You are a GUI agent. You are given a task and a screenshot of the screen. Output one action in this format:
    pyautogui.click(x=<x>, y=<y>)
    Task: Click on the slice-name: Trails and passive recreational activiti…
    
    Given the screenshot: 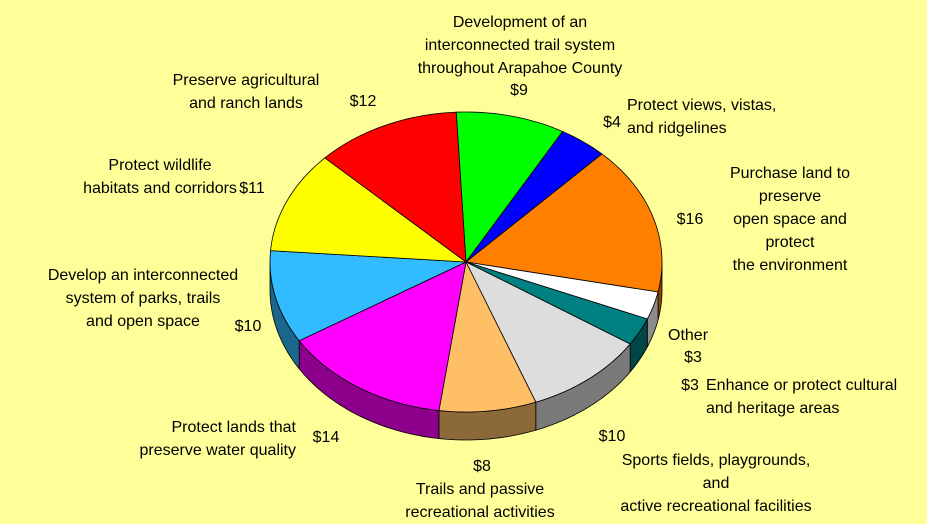 What is the action you would take?
    pyautogui.click(x=480, y=500)
    